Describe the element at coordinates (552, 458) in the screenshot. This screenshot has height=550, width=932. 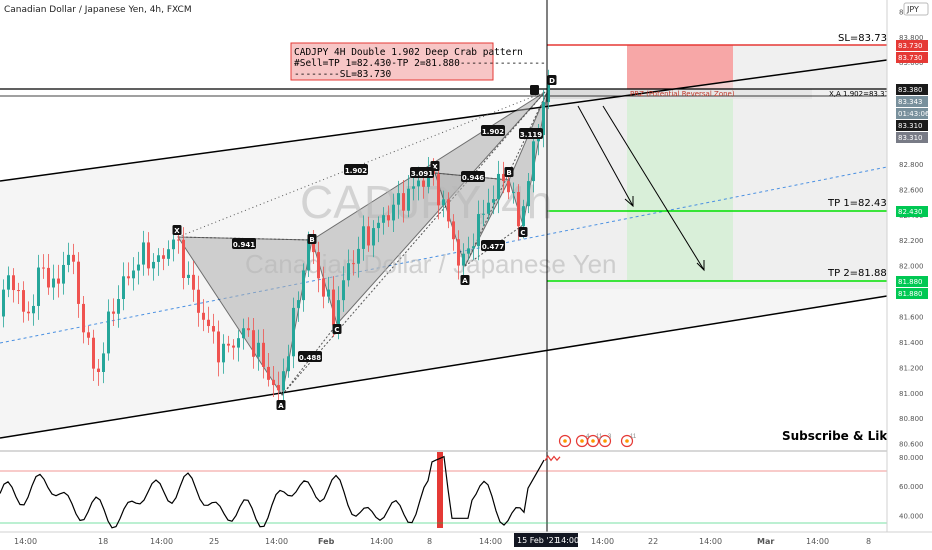
I see `oscillator-line-extension` at that location.